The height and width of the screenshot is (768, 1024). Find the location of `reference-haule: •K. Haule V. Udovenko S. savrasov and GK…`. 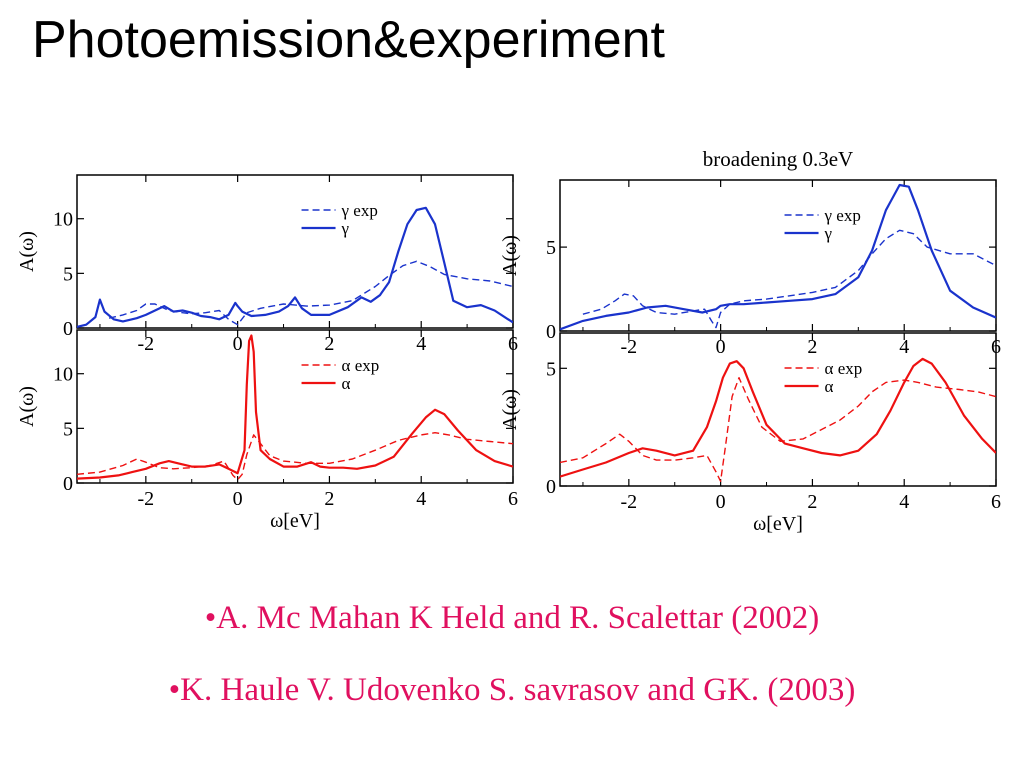

reference-haule: •K. Haule V. Udovenko S. savrasov and GK… is located at coordinates (512, 690).